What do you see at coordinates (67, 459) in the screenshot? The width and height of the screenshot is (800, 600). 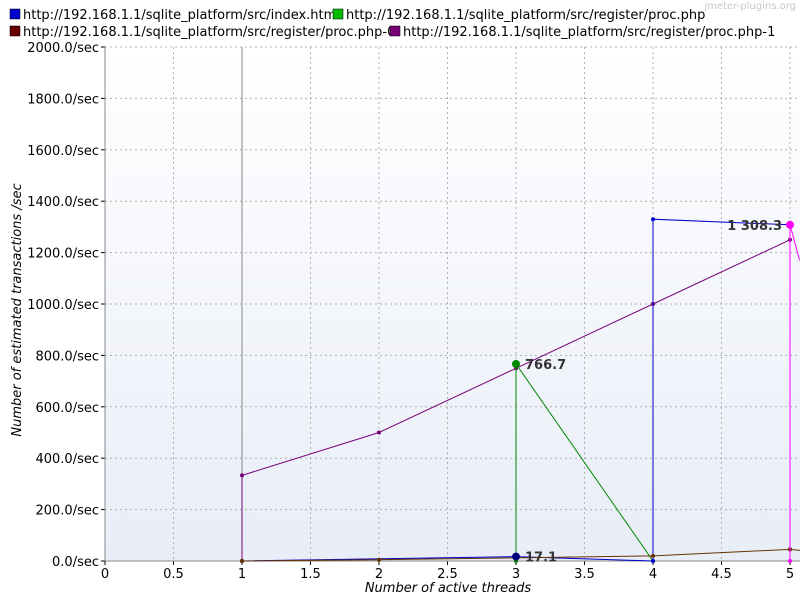 I see `y-tick-label: 400.0/sec` at bounding box center [67, 459].